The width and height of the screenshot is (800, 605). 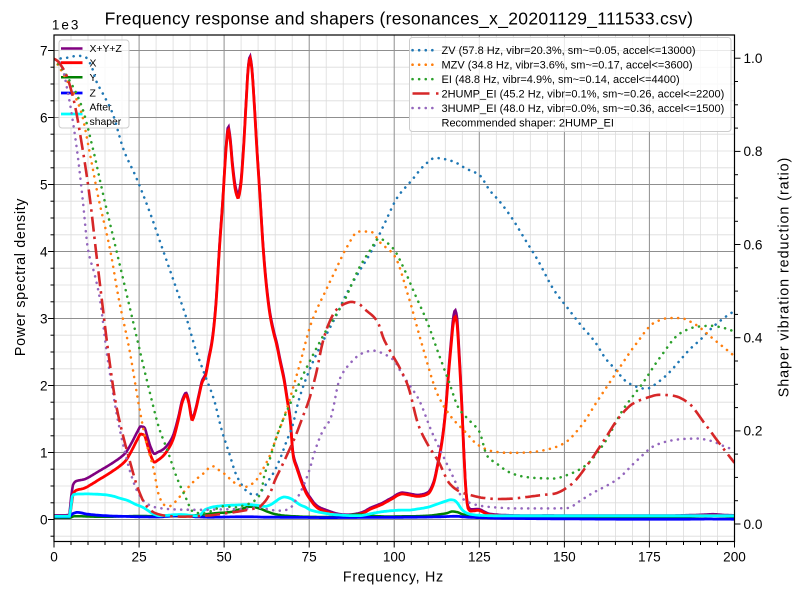 What do you see at coordinates (225, 557) in the screenshot?
I see `svg-text: 50` at bounding box center [225, 557].